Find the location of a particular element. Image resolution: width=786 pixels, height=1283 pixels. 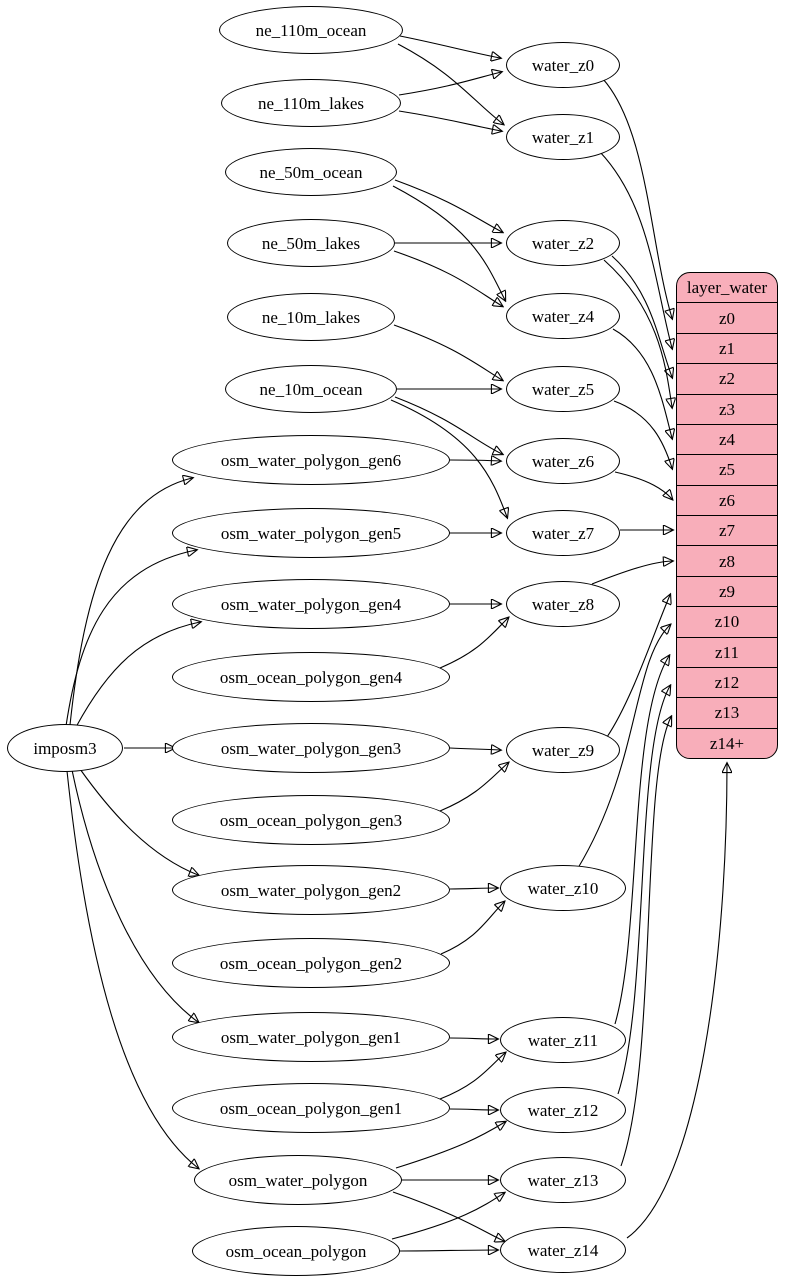

record-row-z14plus: z14+ is located at coordinates (727, 742).